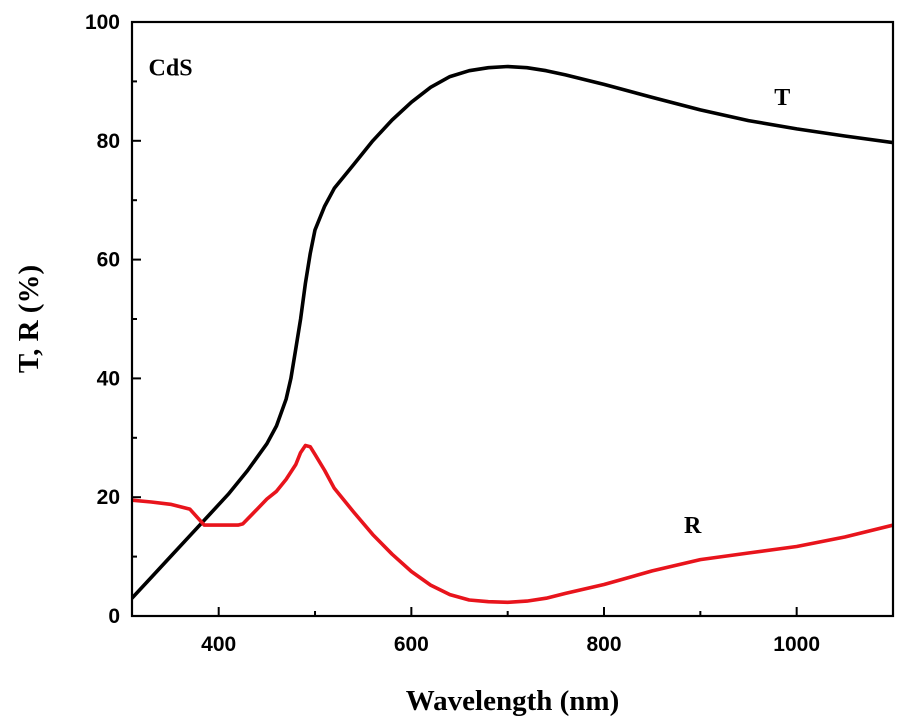 This screenshot has height=723, width=908. What do you see at coordinates (29, 319) in the screenshot?
I see `y-axis-title: T, R (%)` at bounding box center [29, 319].